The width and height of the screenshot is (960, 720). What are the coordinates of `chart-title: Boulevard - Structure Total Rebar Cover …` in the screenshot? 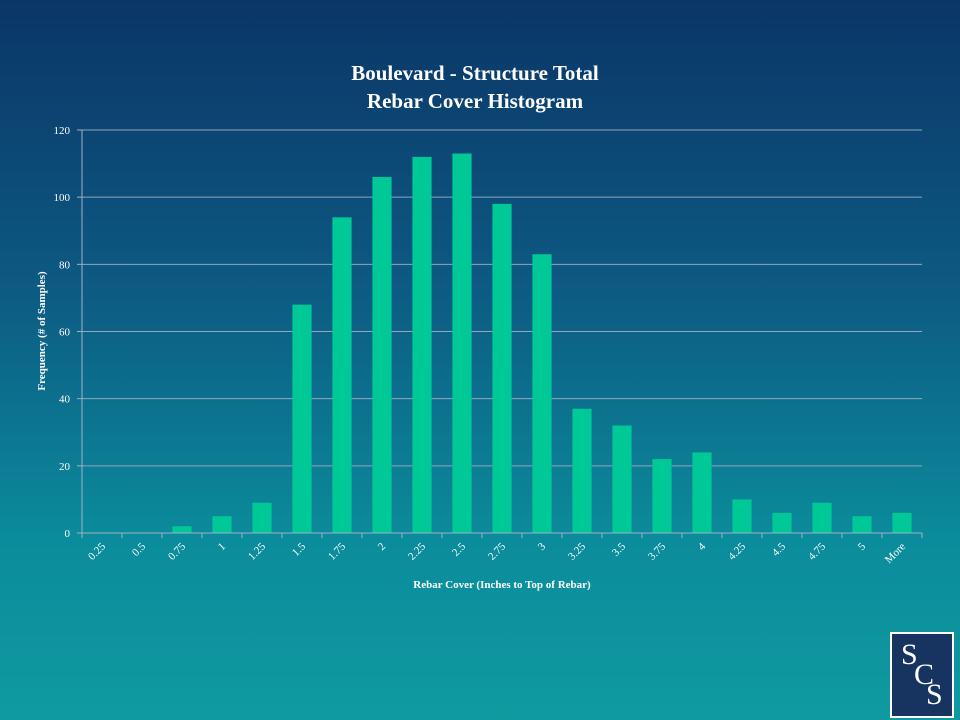 It's located at (475, 87).